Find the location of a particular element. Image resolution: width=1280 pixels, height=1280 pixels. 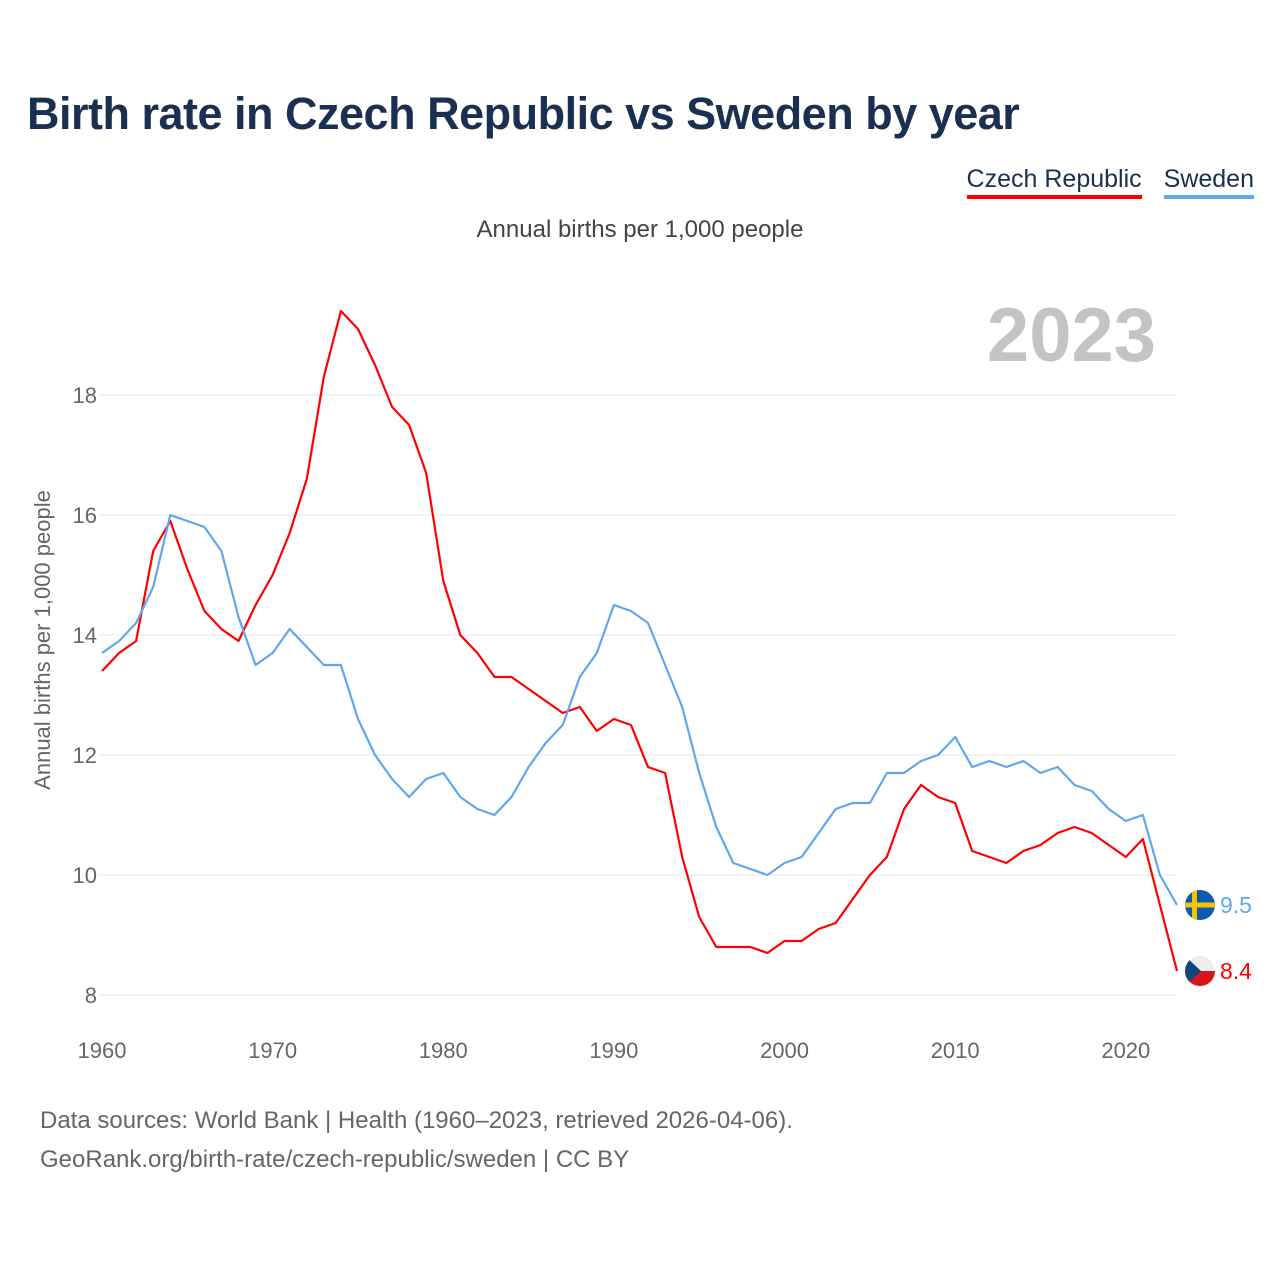

year-watermark: 2023 is located at coordinates (1071, 335).